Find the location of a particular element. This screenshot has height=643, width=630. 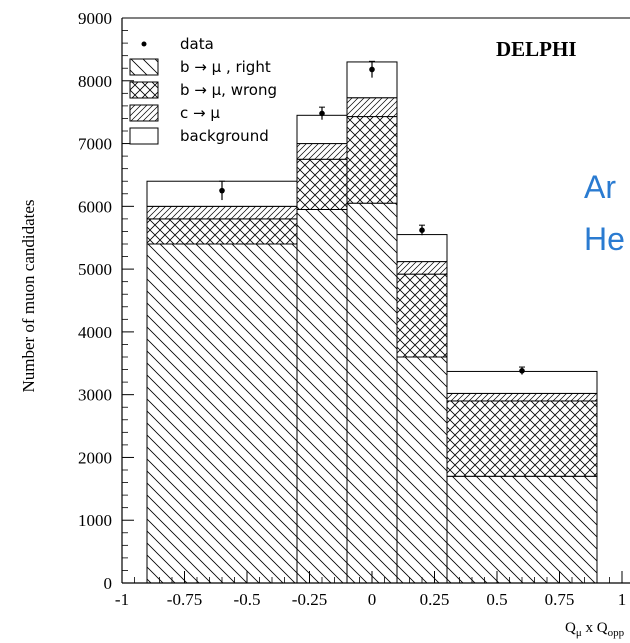

legend-label-0: data is located at coordinates (197, 44).